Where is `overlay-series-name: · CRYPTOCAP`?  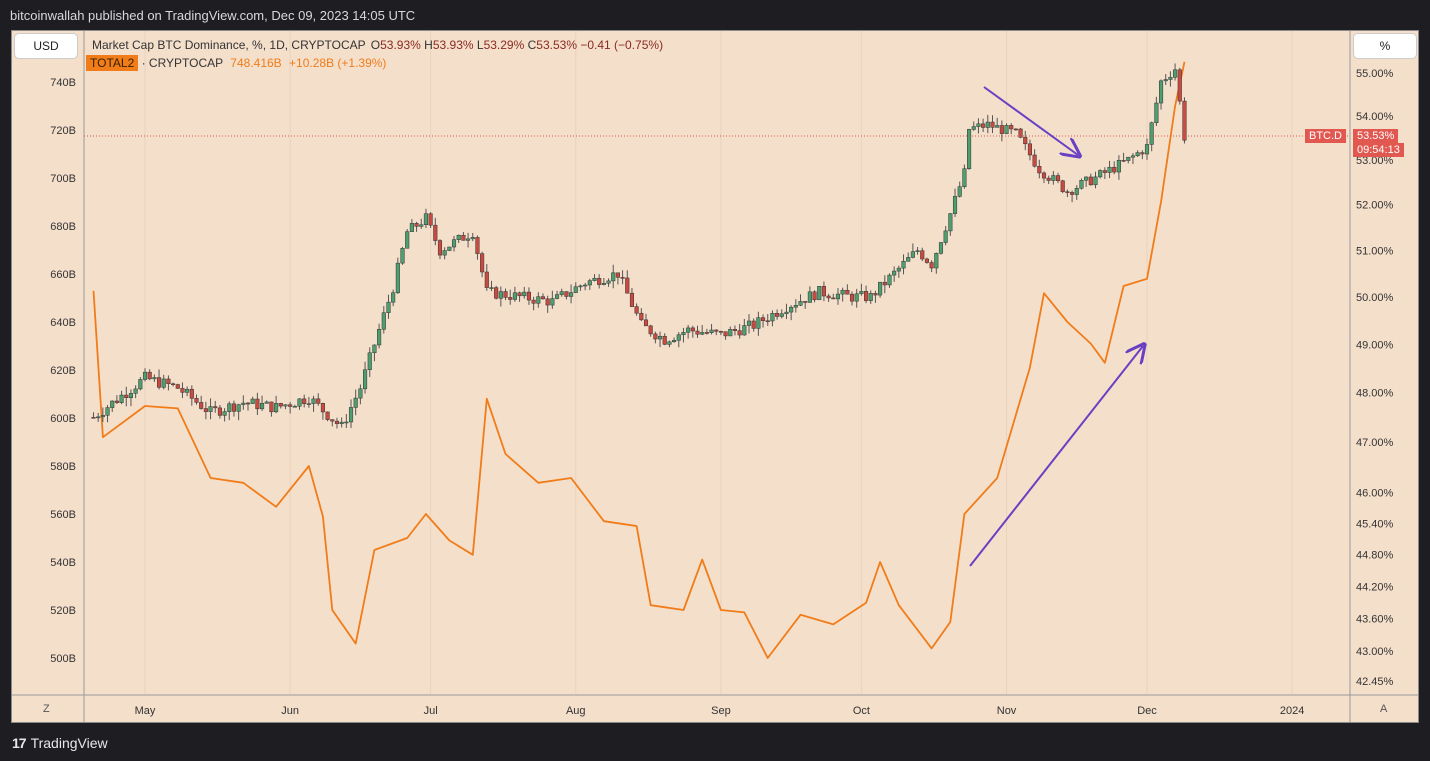
overlay-series-name: · CRYPTOCAP is located at coordinates (182, 63).